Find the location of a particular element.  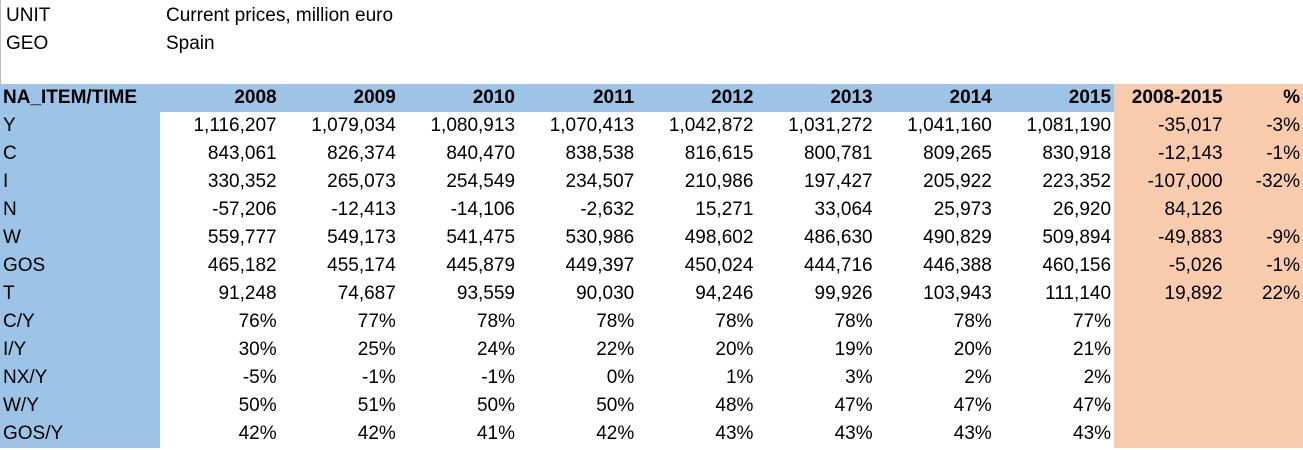

value-cell: 826,374 is located at coordinates (361, 153).